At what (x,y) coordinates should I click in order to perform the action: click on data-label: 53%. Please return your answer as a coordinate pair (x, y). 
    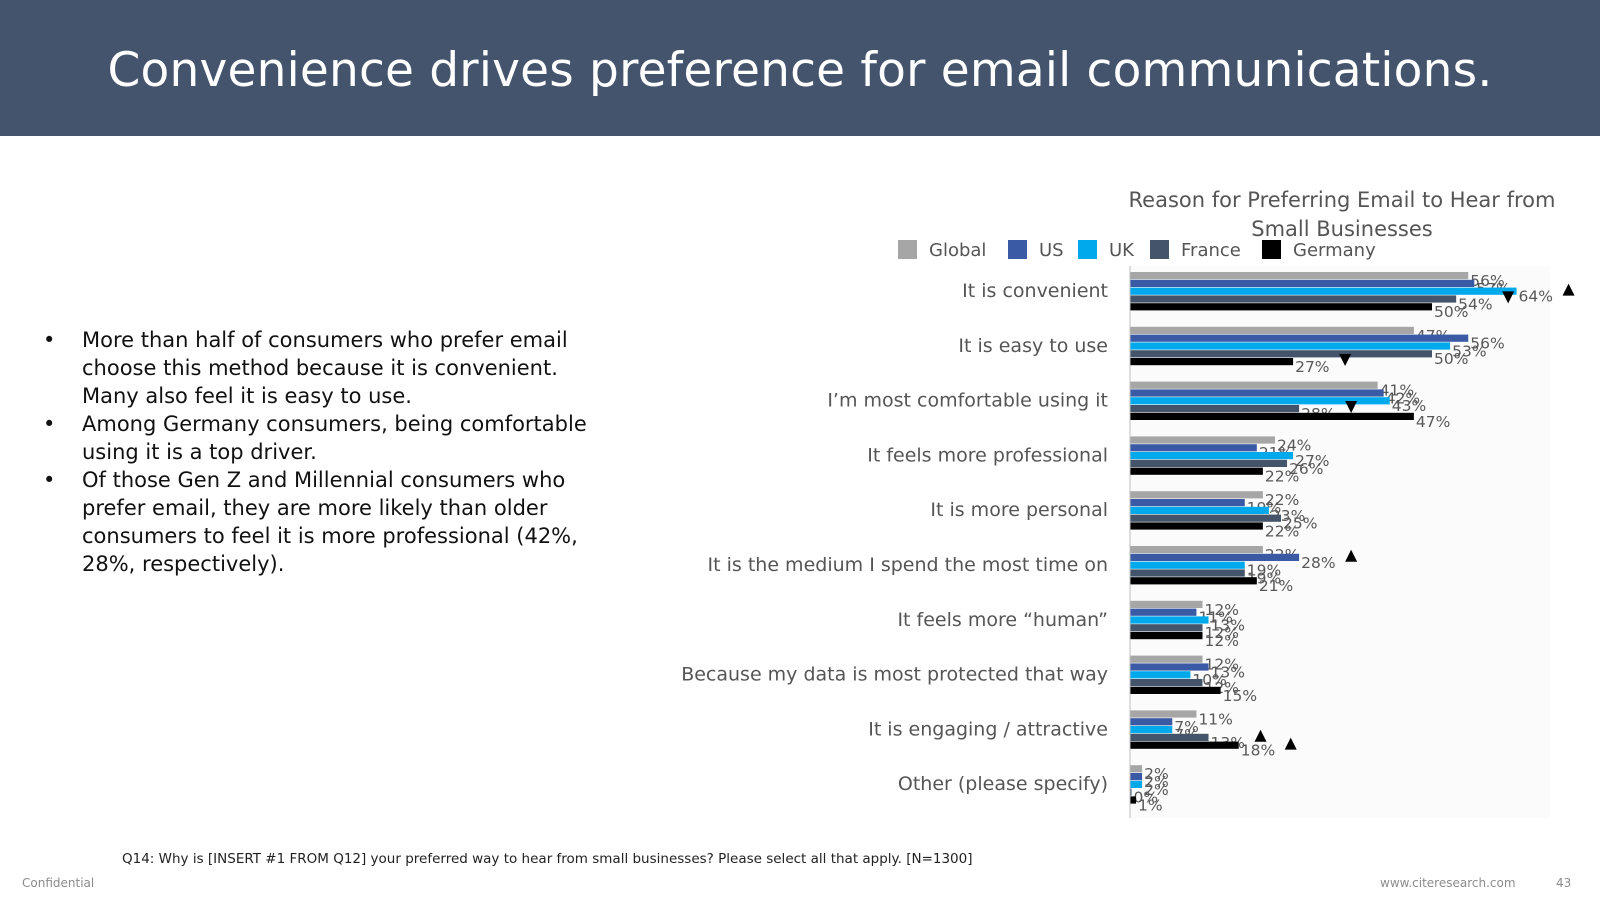
    Looking at the image, I should click on (1469, 351).